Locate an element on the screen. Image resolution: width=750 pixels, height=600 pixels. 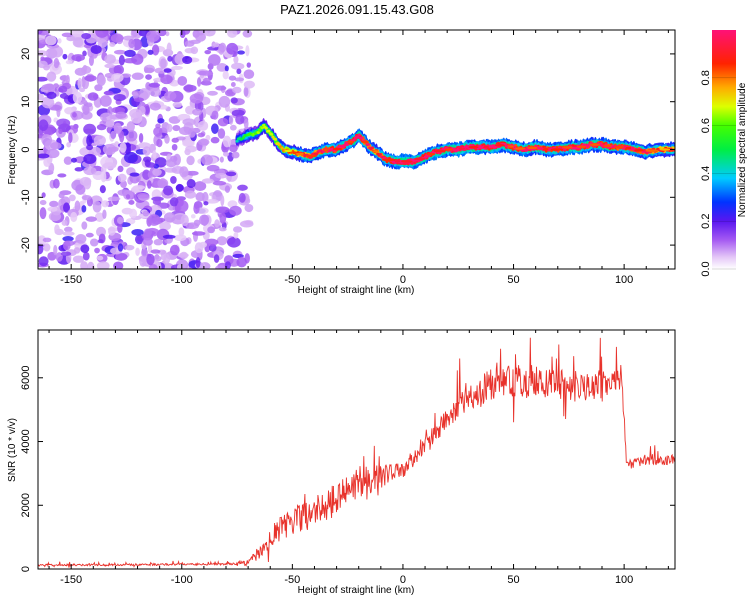
spectrogram-xlabel: Height of straight line (km) is located at coordinates (356, 290).